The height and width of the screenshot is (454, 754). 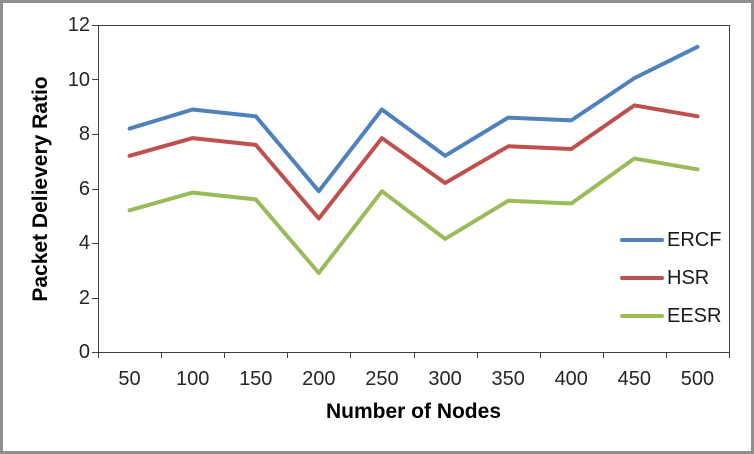 I want to click on legend-line-eesr-icon, so click(x=642, y=316).